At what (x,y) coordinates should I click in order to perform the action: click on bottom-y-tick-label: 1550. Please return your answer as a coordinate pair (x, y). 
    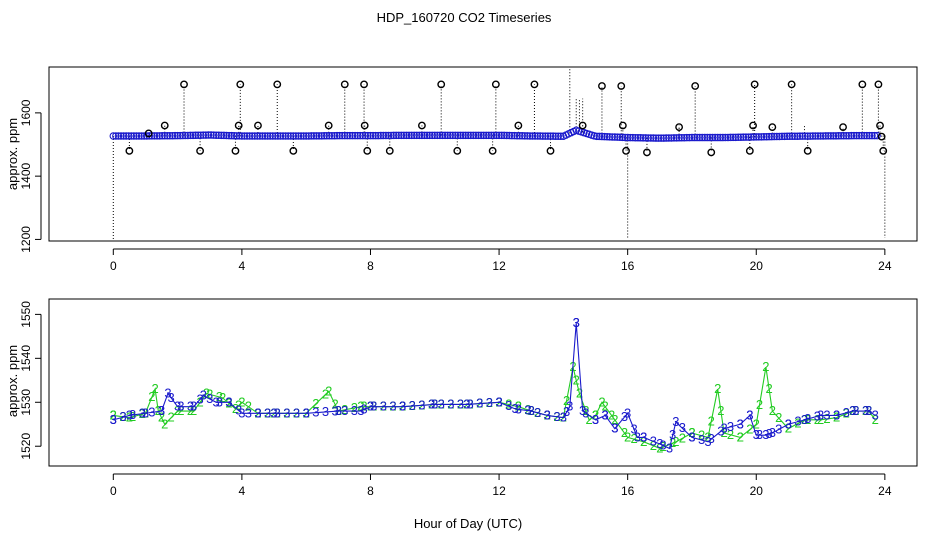
    Looking at the image, I should click on (26, 314).